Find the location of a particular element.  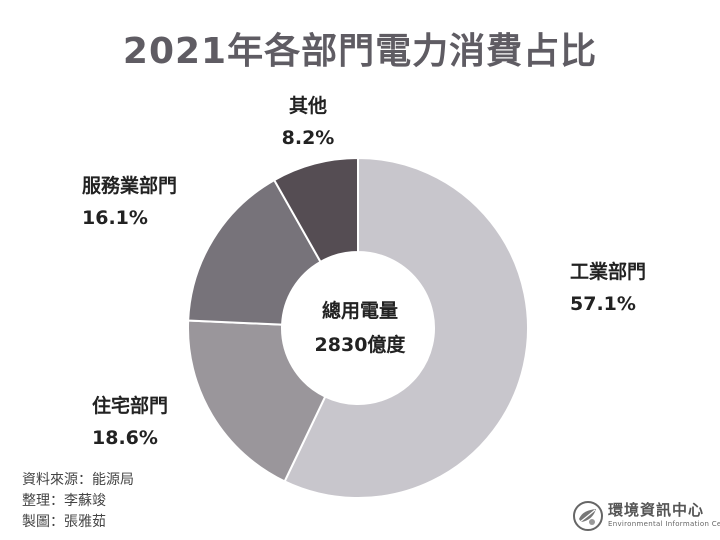

globe-leaf-icon is located at coordinates (588, 516).